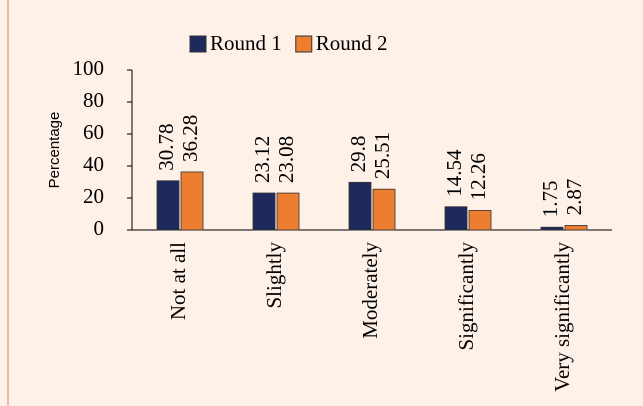 The width and height of the screenshot is (643, 406). Describe the element at coordinates (89, 68) in the screenshot. I see `y-tick-label: 100` at that location.